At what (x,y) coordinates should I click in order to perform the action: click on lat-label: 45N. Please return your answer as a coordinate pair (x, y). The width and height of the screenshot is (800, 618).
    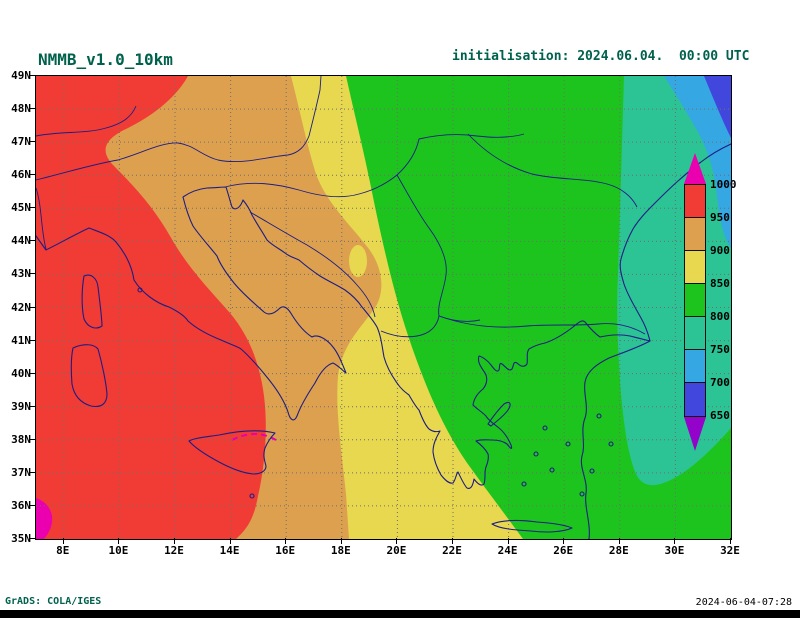
    Looking at the image, I should click on (21, 208).